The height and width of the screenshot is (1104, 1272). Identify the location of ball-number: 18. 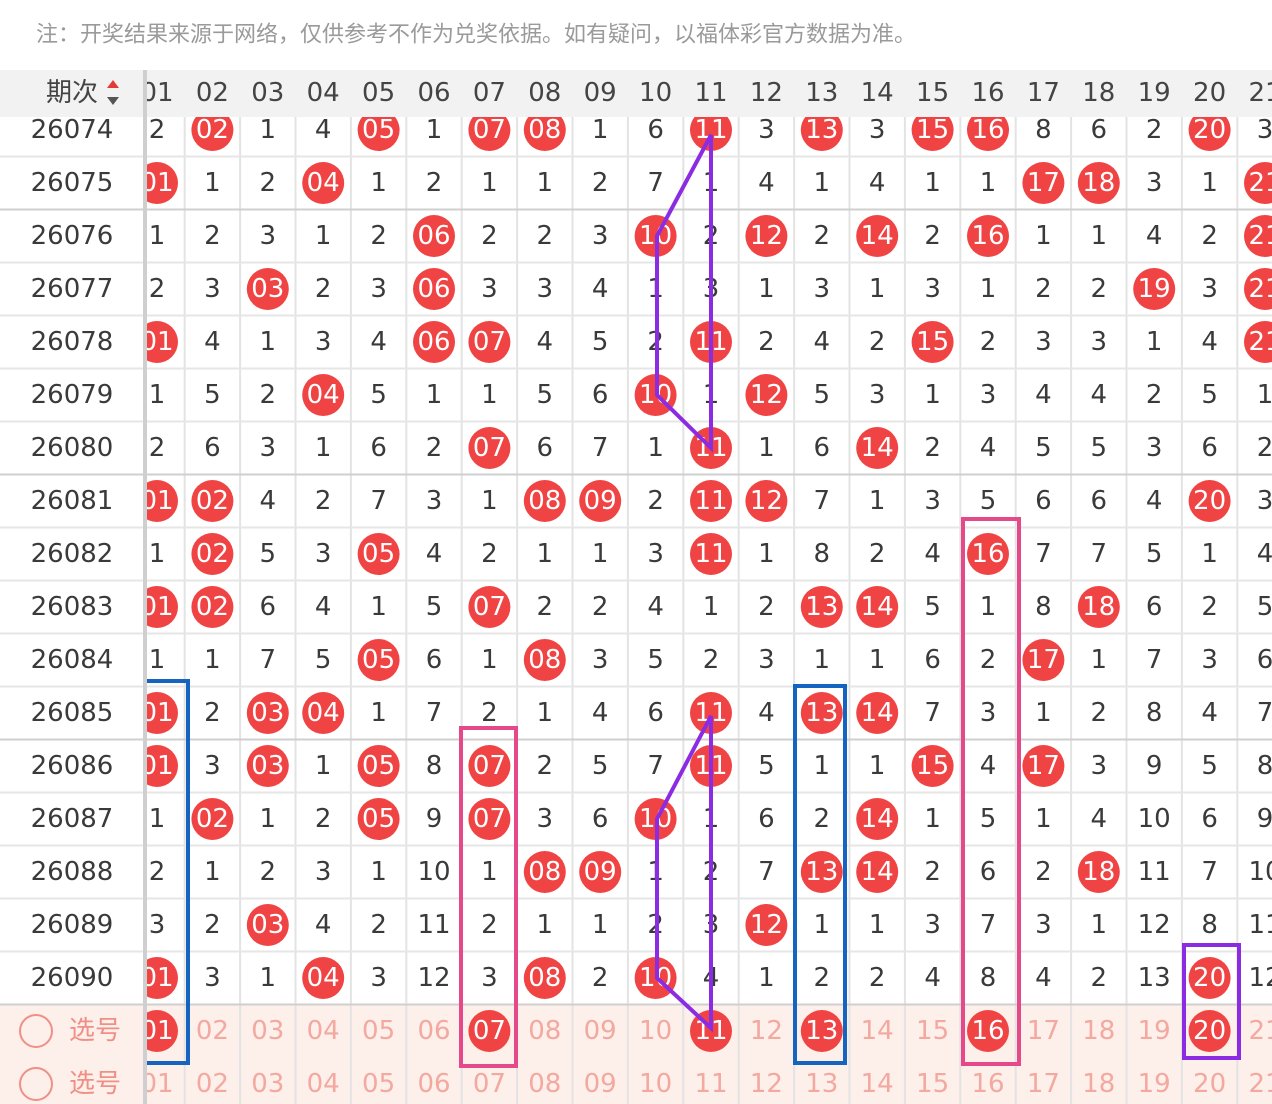
(1098, 183).